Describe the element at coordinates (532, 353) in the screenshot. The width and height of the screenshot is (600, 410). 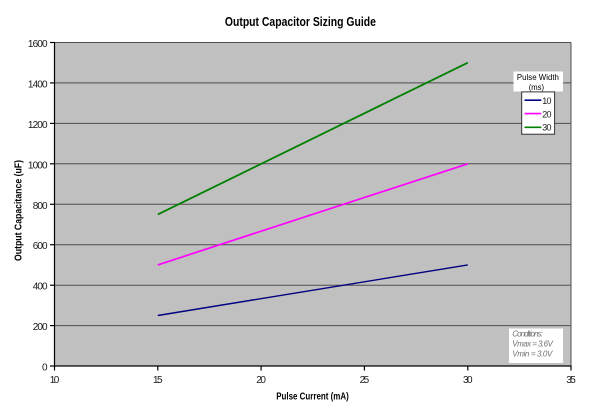
I see `svg-text: Vmin = 3.0V` at that location.